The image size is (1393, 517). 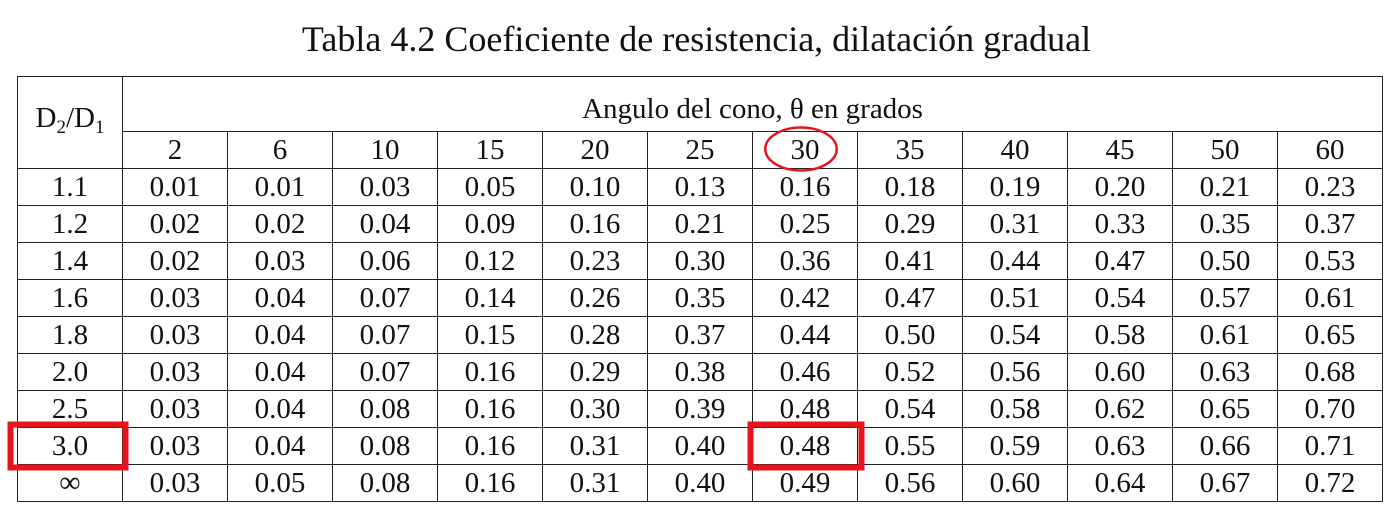 I want to click on angle-header-35: 35, so click(x=910, y=150).